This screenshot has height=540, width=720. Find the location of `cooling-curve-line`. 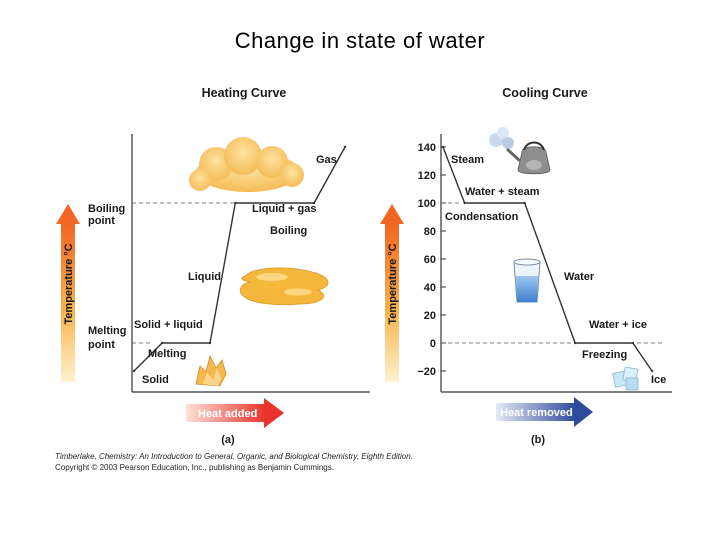

cooling-curve-line is located at coordinates (547, 259).